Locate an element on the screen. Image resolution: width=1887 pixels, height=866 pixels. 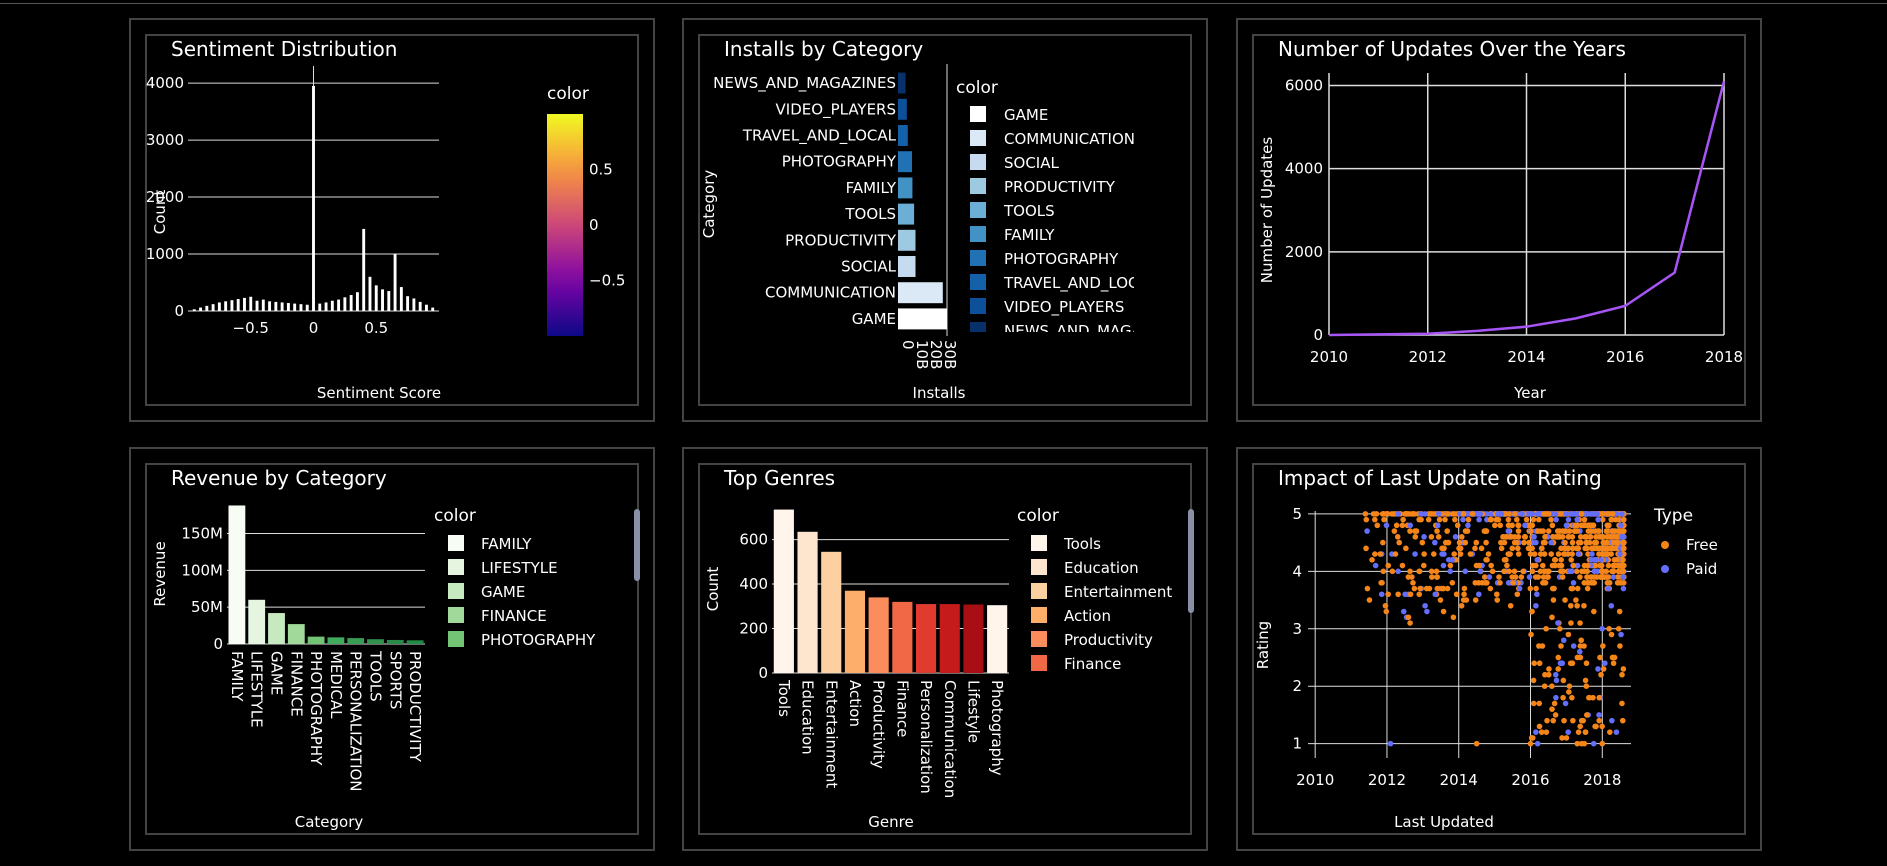
revenue-ytick: 150M is located at coordinates (202, 533).